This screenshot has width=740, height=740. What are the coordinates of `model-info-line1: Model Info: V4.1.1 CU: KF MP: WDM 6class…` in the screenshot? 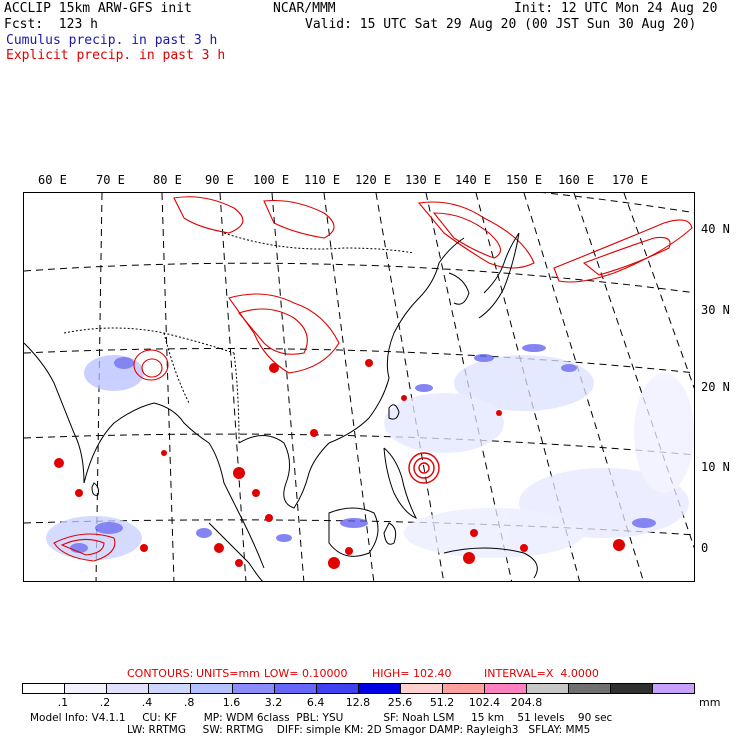 It's located at (321, 718).